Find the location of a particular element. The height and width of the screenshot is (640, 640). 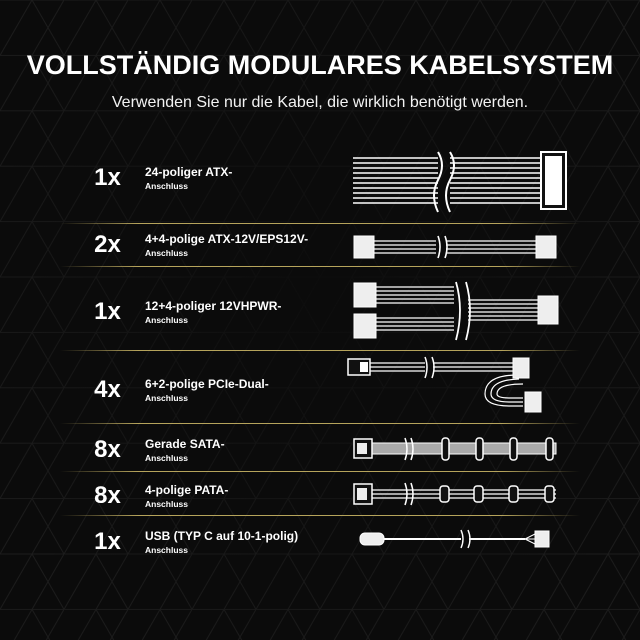

cable-count: 4x is located at coordinates (107, 389).